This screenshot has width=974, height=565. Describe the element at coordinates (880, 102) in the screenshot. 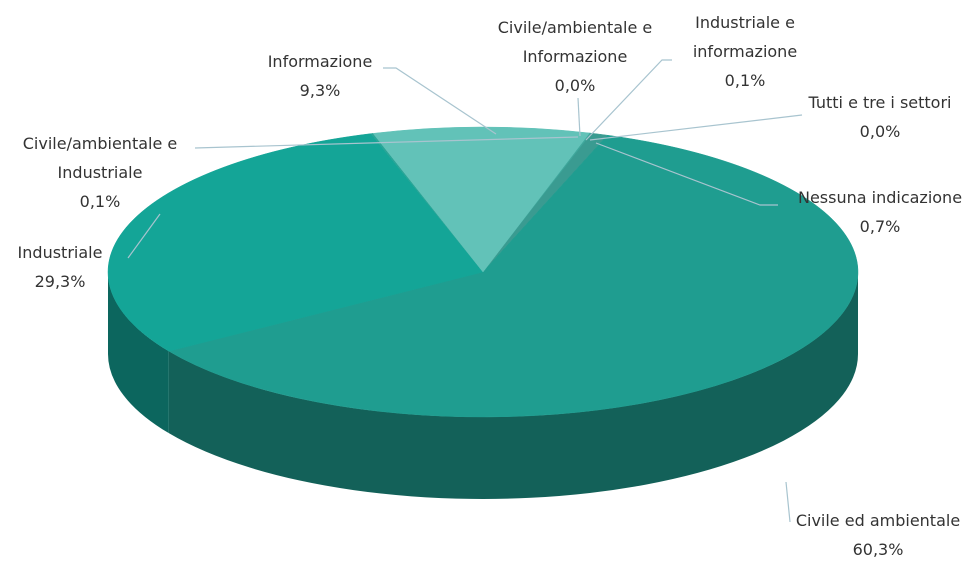

I see `label-name: Tutti e tre i settori` at that location.